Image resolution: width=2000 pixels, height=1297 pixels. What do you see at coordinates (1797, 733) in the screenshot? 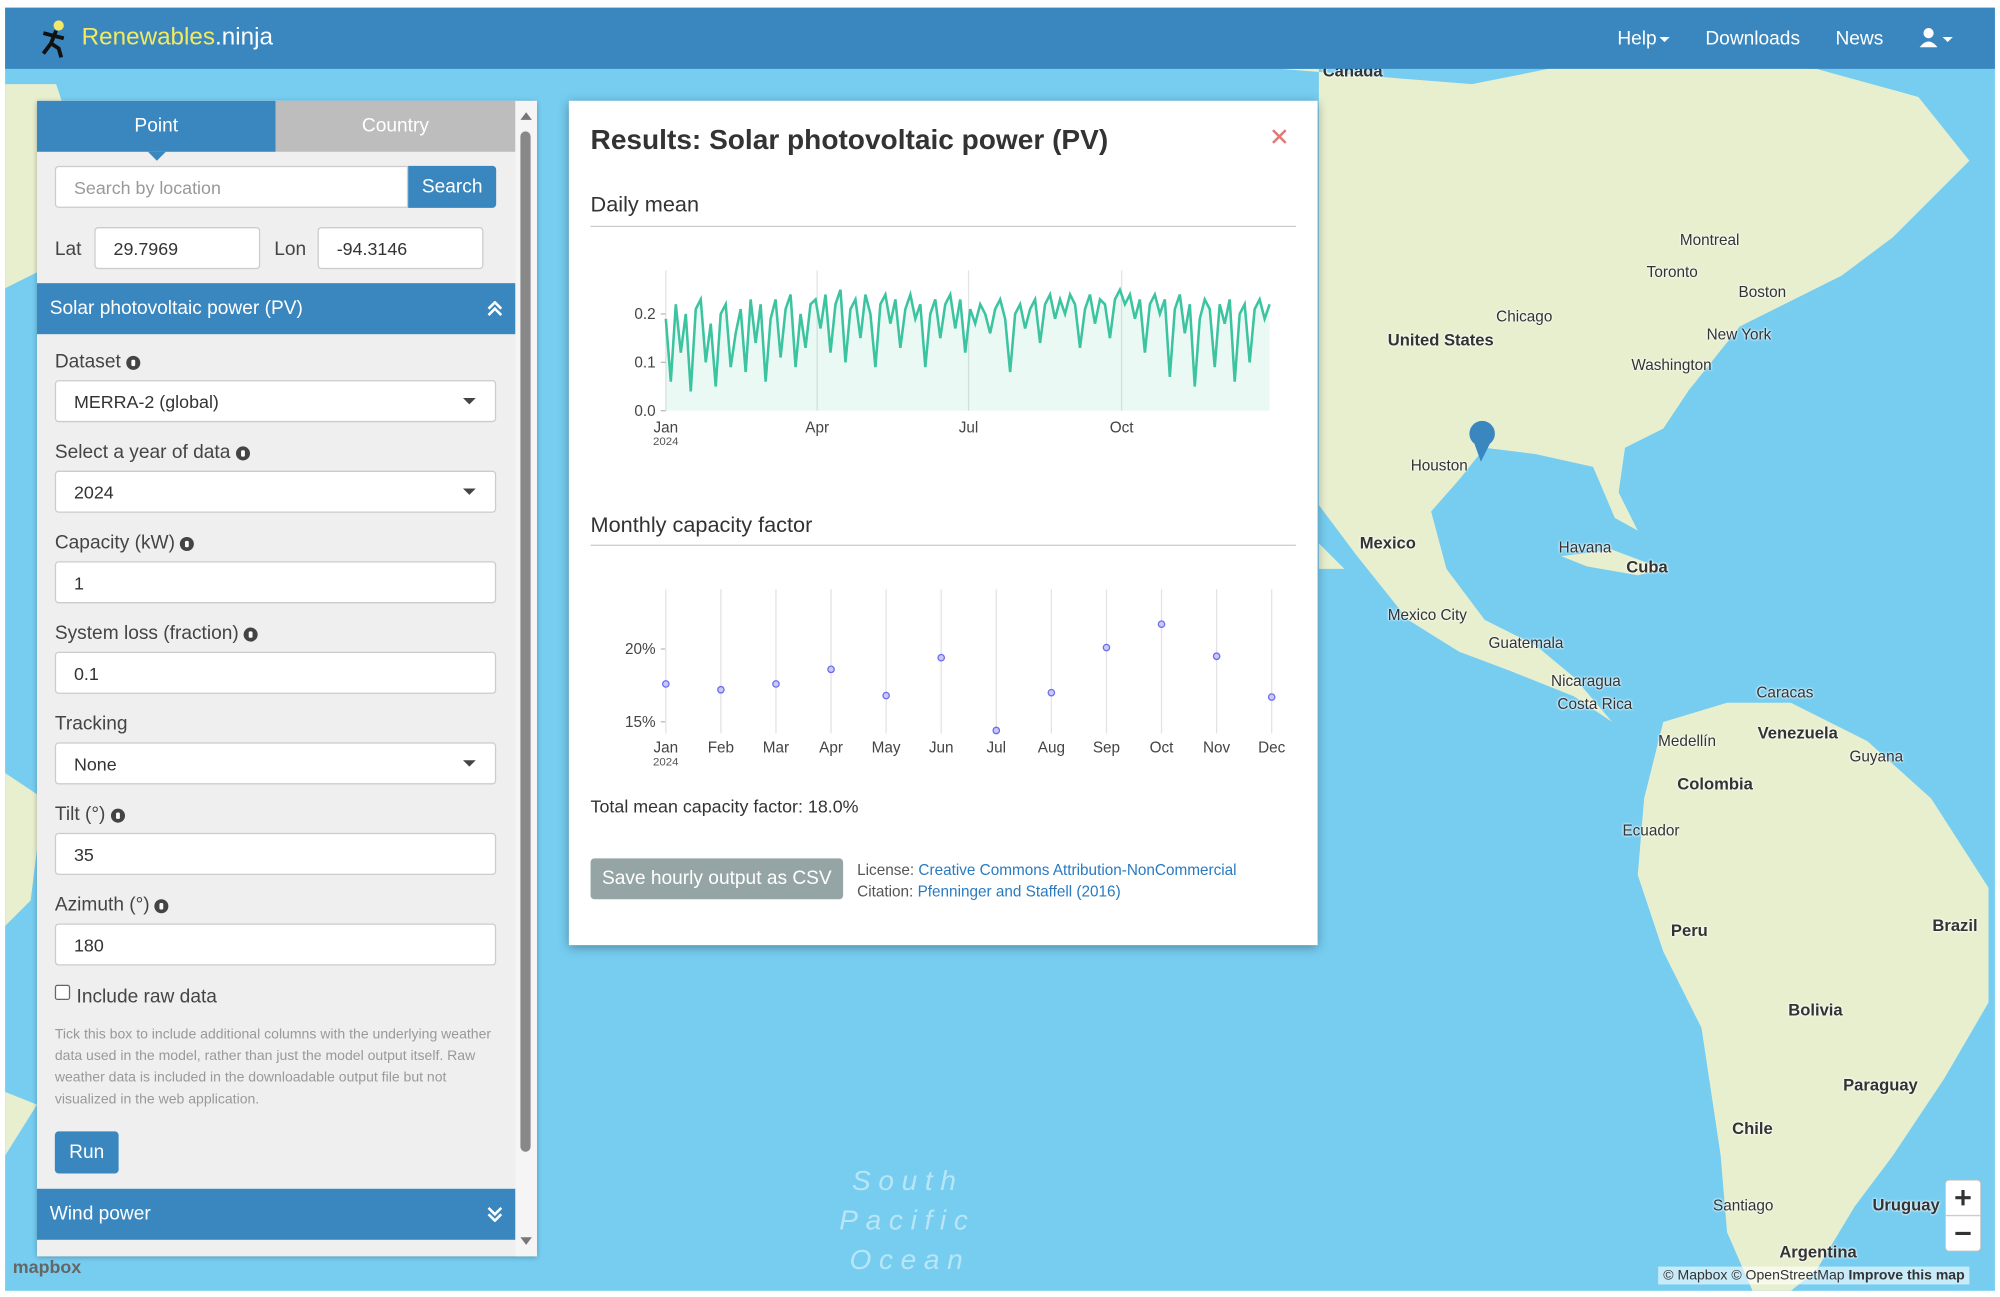
I see `map-label: Venezuela` at bounding box center [1797, 733].